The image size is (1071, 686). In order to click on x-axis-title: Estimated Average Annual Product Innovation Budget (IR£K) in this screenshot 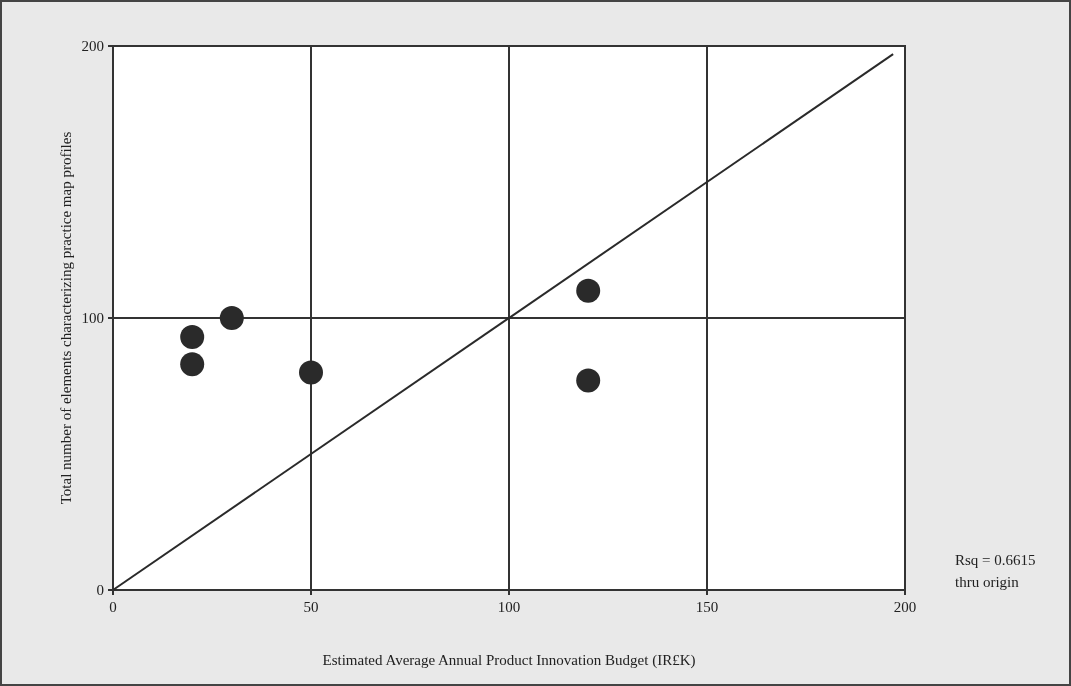, I will do `click(509, 660)`.